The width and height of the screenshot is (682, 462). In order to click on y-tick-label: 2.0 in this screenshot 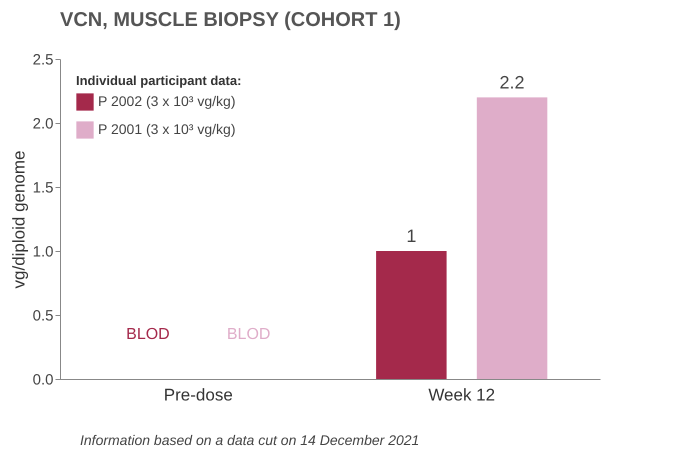, I will do `click(43, 124)`.